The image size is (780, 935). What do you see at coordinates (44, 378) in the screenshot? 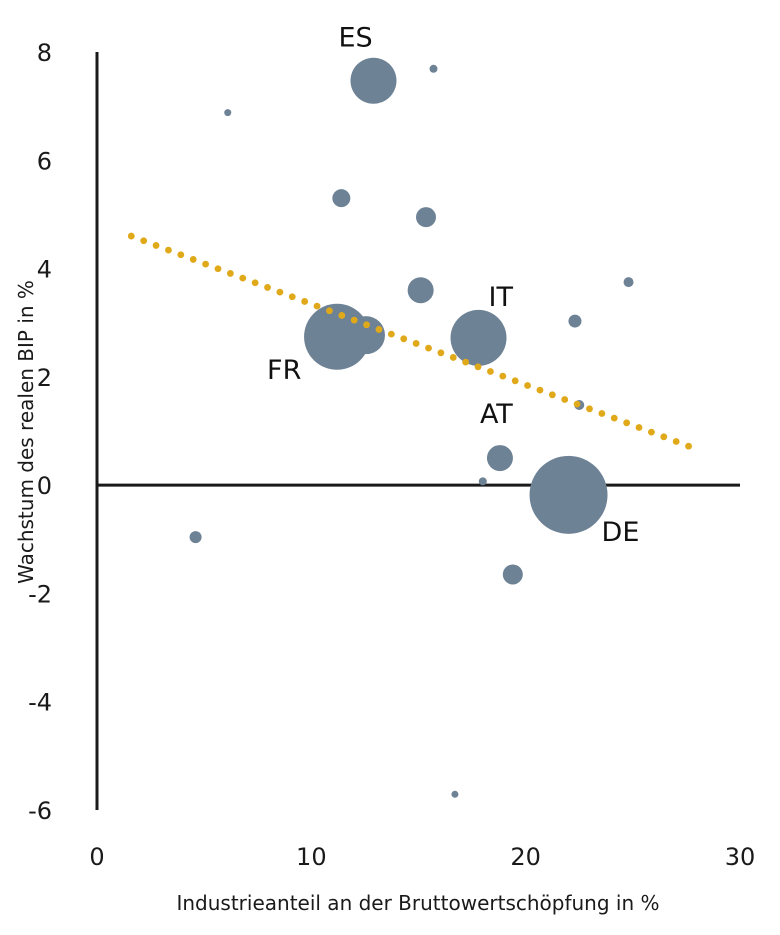
I see `y-tick-label: 2` at bounding box center [44, 378].